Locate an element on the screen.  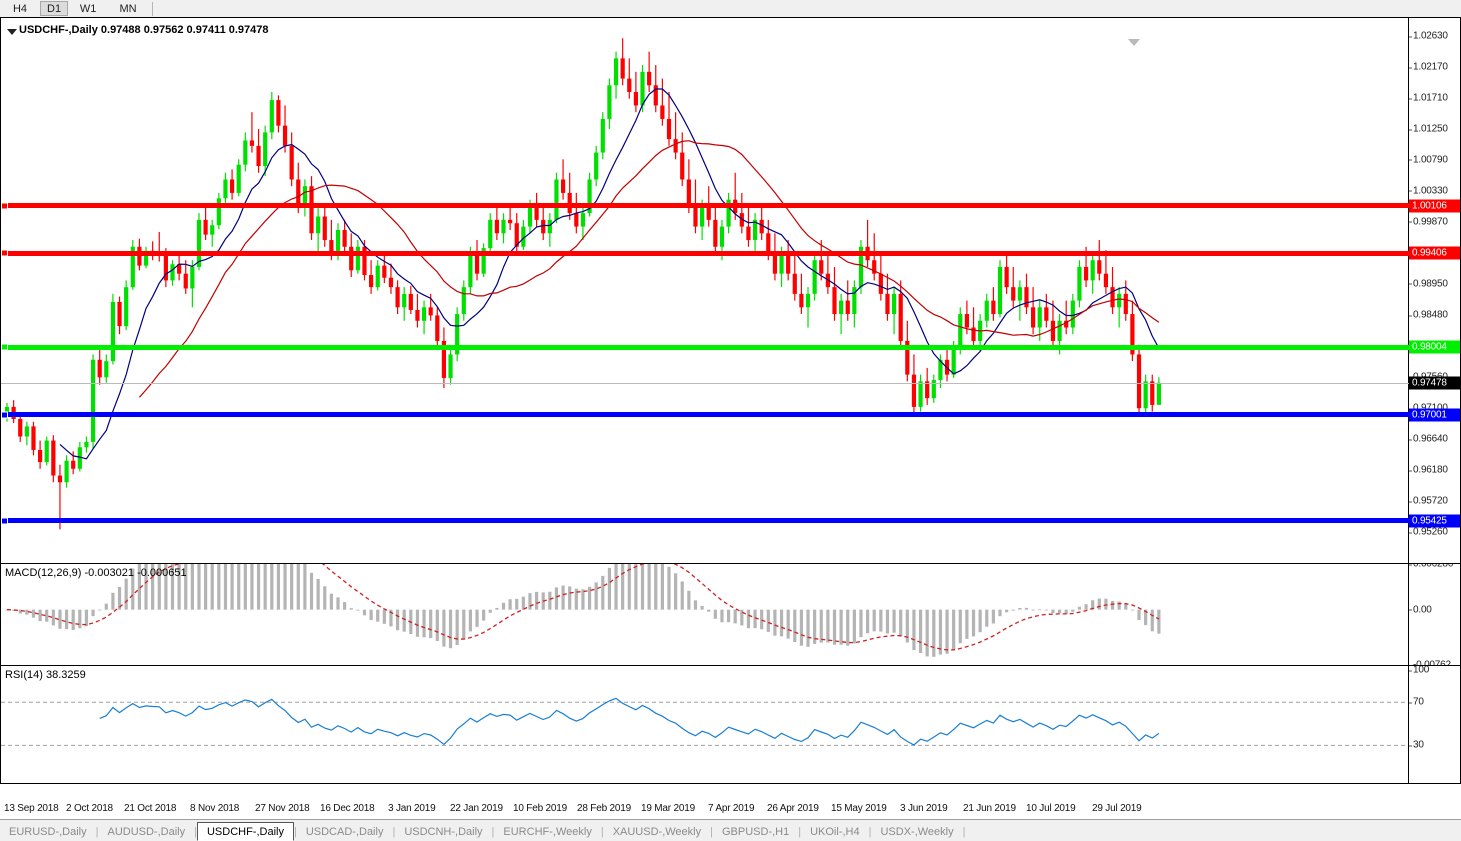
price-label-resistance-1: 1.00106 is located at coordinates (1434, 206).